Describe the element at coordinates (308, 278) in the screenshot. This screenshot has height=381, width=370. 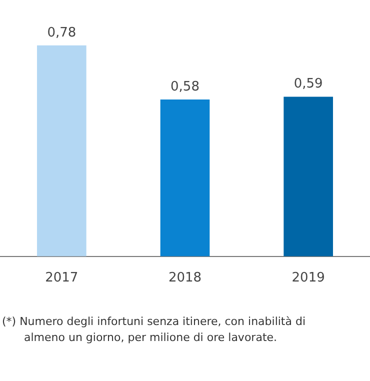
I see `x-tick-label: 2019` at that location.